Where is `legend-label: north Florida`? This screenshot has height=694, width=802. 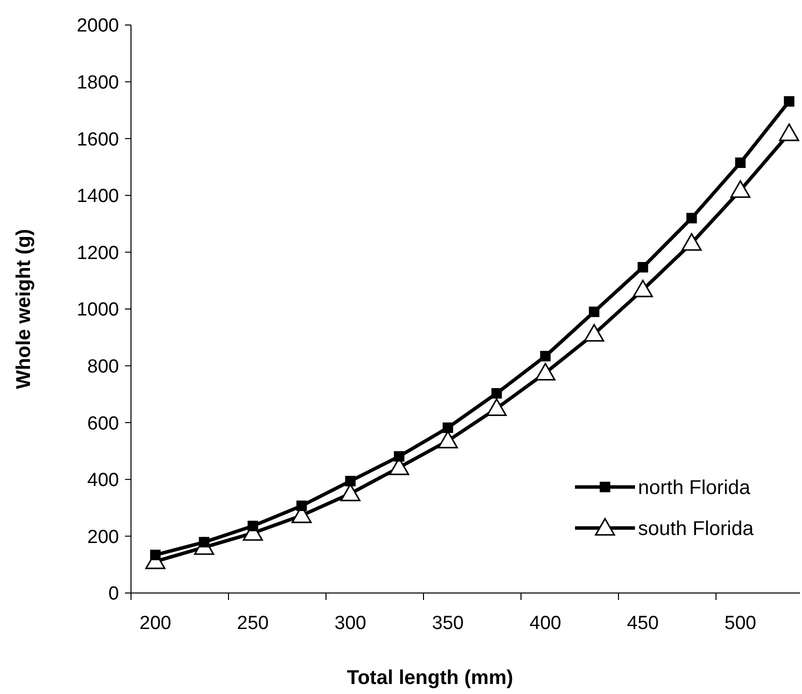
legend-label: north Florida is located at coordinates (695, 488).